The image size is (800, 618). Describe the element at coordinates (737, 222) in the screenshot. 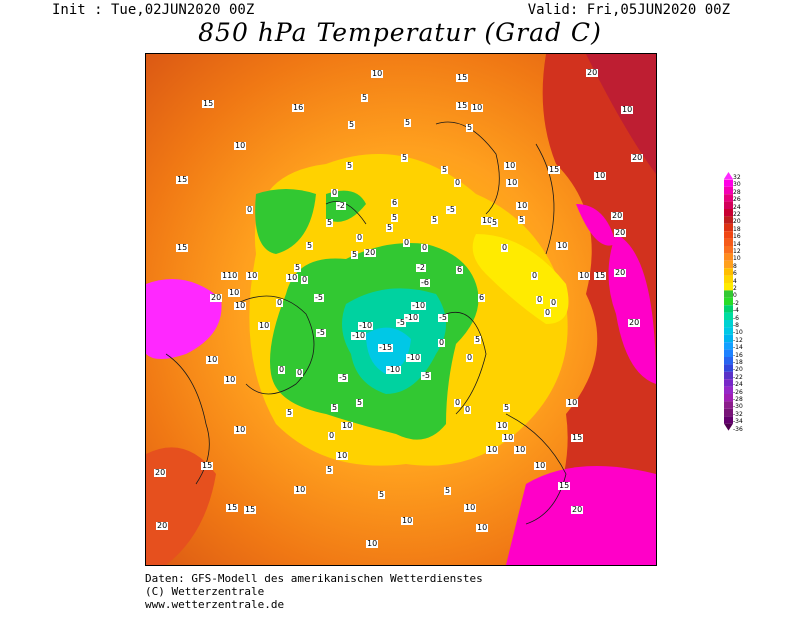

I see `legend-label: 20` at that location.